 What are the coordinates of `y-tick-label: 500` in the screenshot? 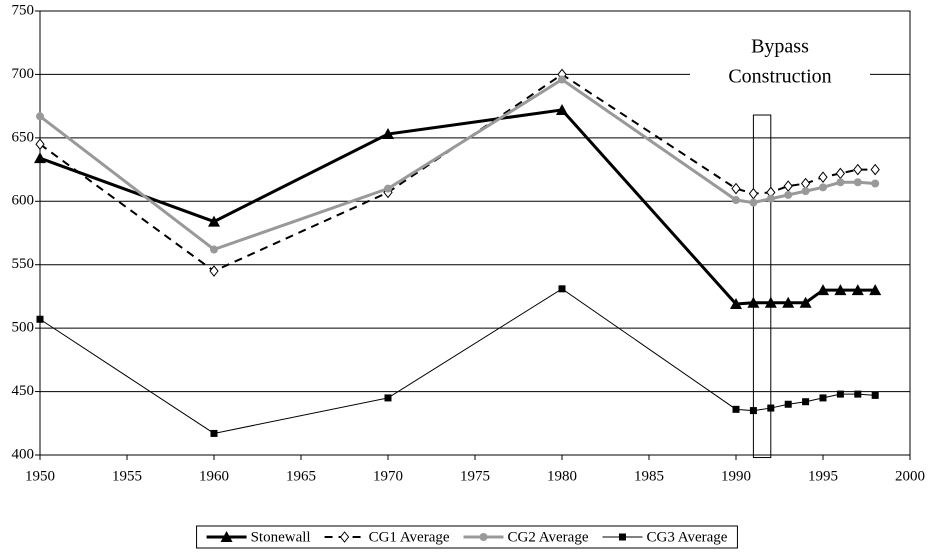 It's located at (23, 328).